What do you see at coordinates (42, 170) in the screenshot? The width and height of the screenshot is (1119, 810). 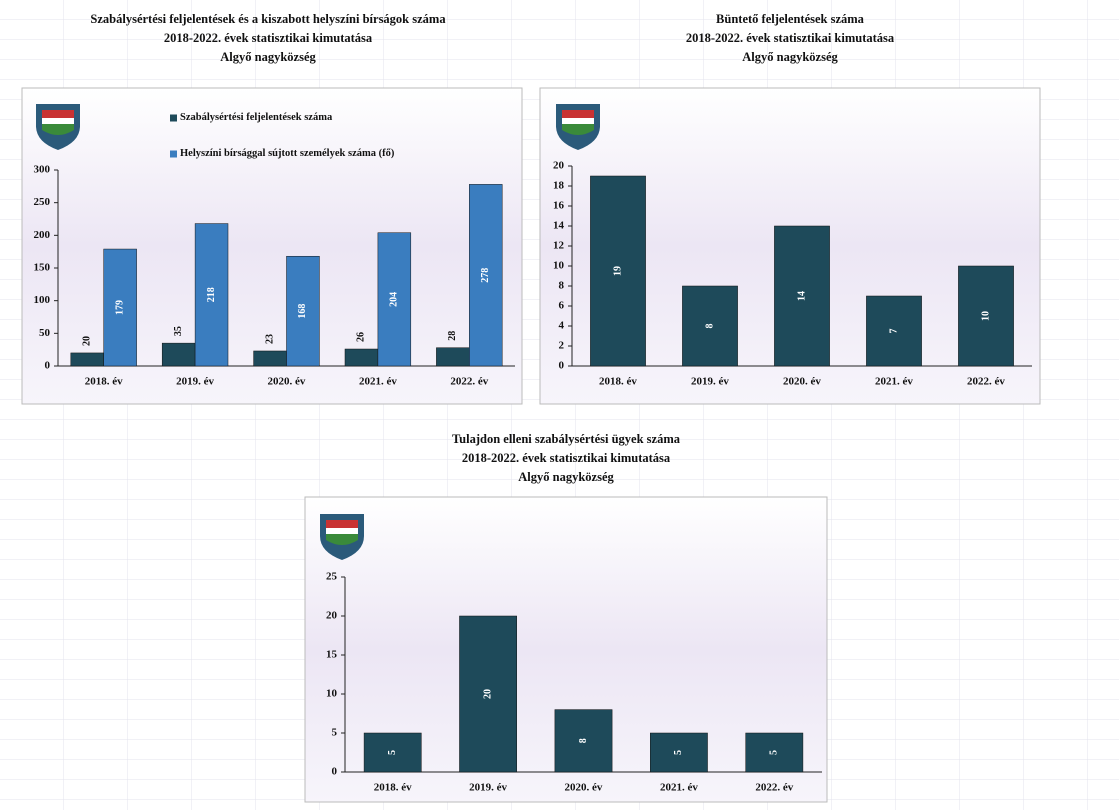 I see `y-tick-label: 300` at bounding box center [42, 170].